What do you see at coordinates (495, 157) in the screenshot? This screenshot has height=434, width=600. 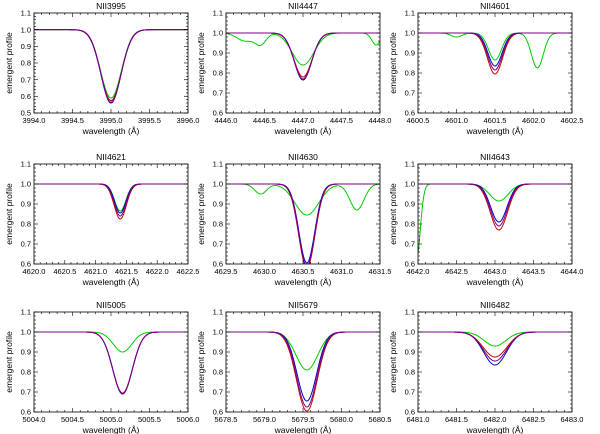 I see `panel-title: NII4643` at bounding box center [495, 157].